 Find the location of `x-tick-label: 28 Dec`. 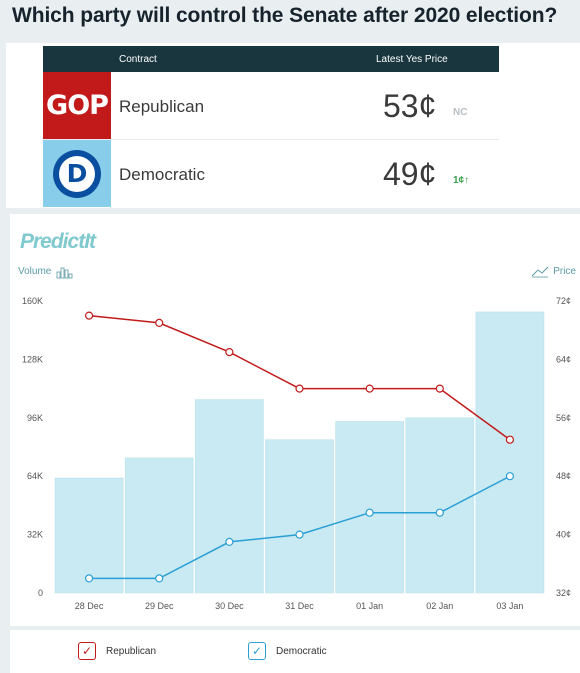

x-tick-label: 28 Dec is located at coordinates (89, 606).